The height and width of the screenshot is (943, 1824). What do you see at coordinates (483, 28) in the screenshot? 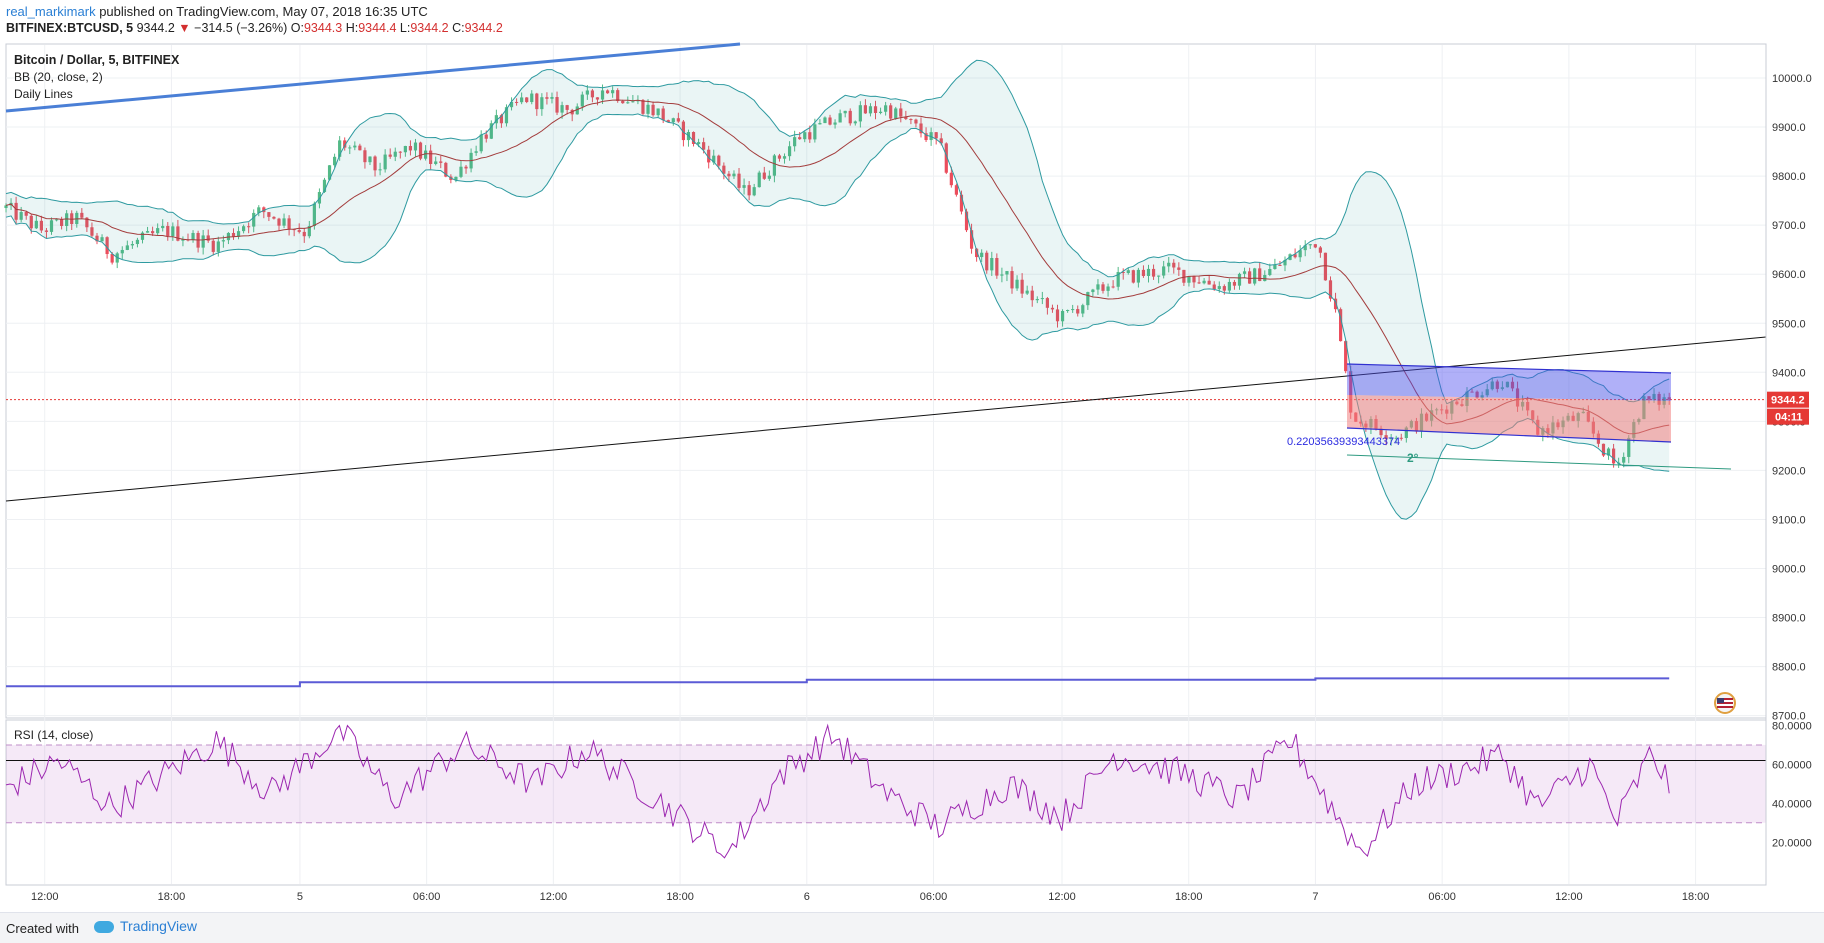
I see `close-value: 9344.2` at bounding box center [483, 28].